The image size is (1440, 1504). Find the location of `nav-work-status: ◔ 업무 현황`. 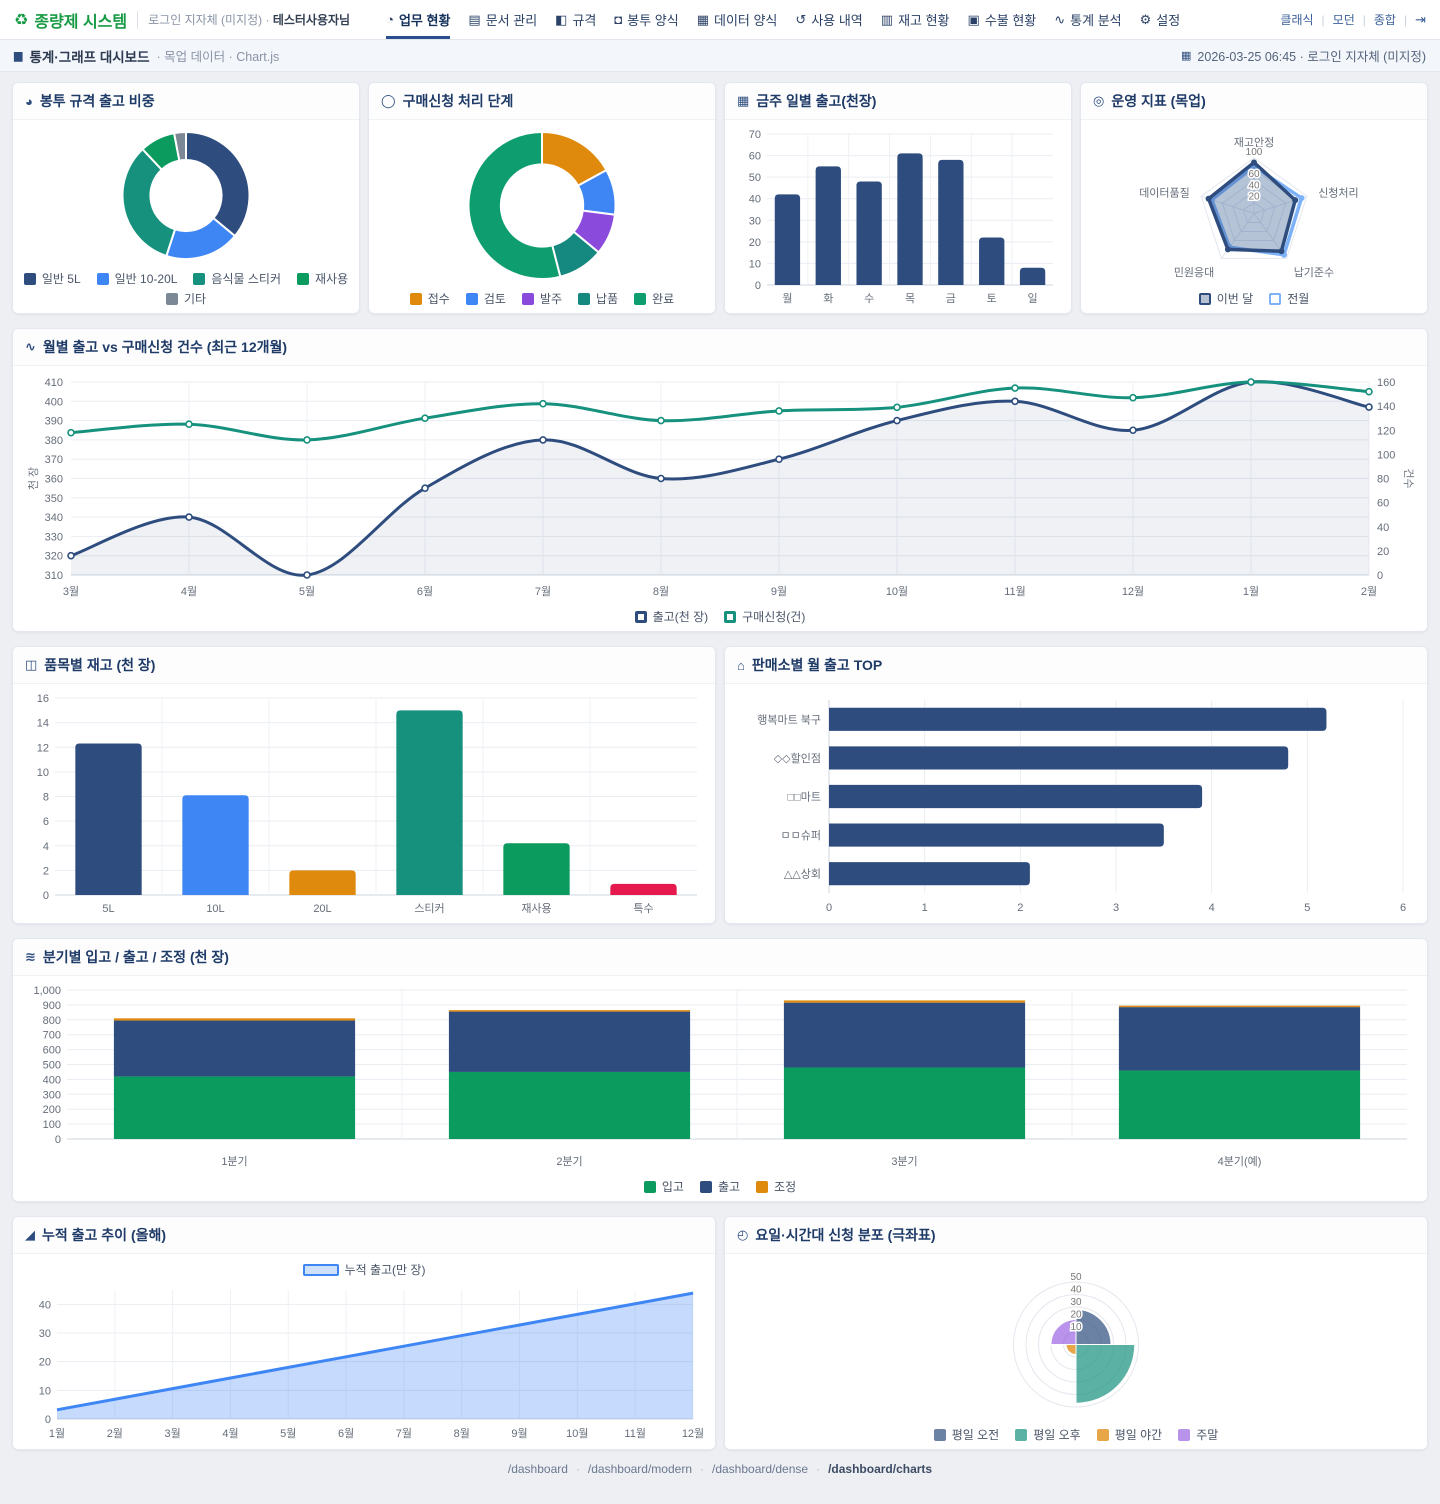

nav-work-status: ◔ 업무 현황 is located at coordinates (418, 19).